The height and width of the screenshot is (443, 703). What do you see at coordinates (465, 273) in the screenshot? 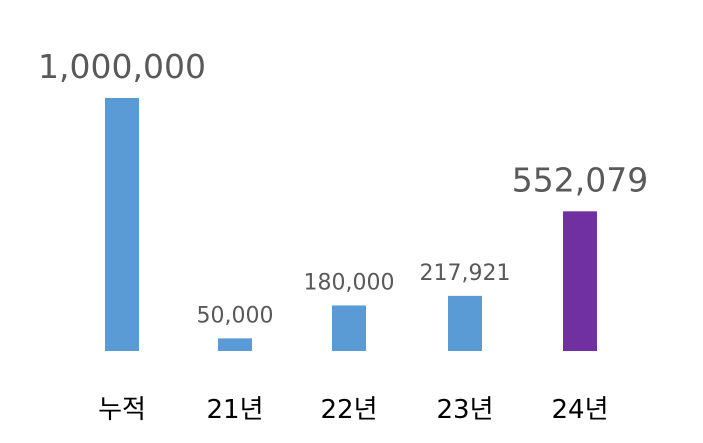
I see `data-label-3: 217,921` at bounding box center [465, 273].